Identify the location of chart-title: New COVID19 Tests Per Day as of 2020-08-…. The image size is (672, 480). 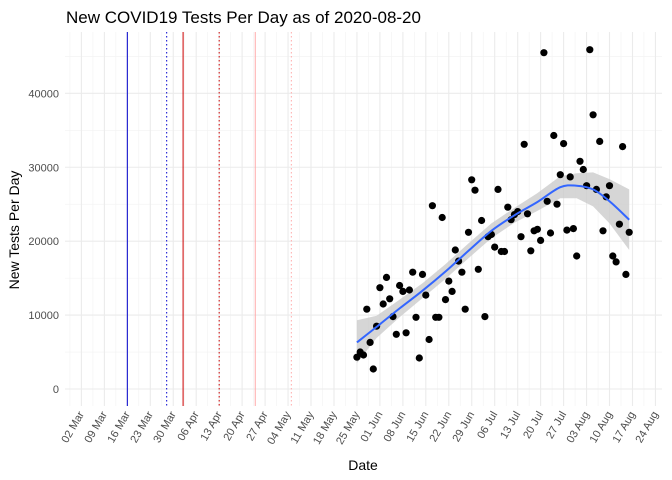
(243, 17).